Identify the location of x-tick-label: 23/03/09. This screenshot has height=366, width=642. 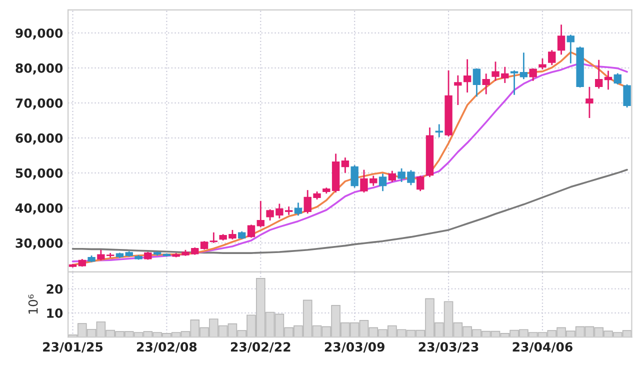
(354, 347).